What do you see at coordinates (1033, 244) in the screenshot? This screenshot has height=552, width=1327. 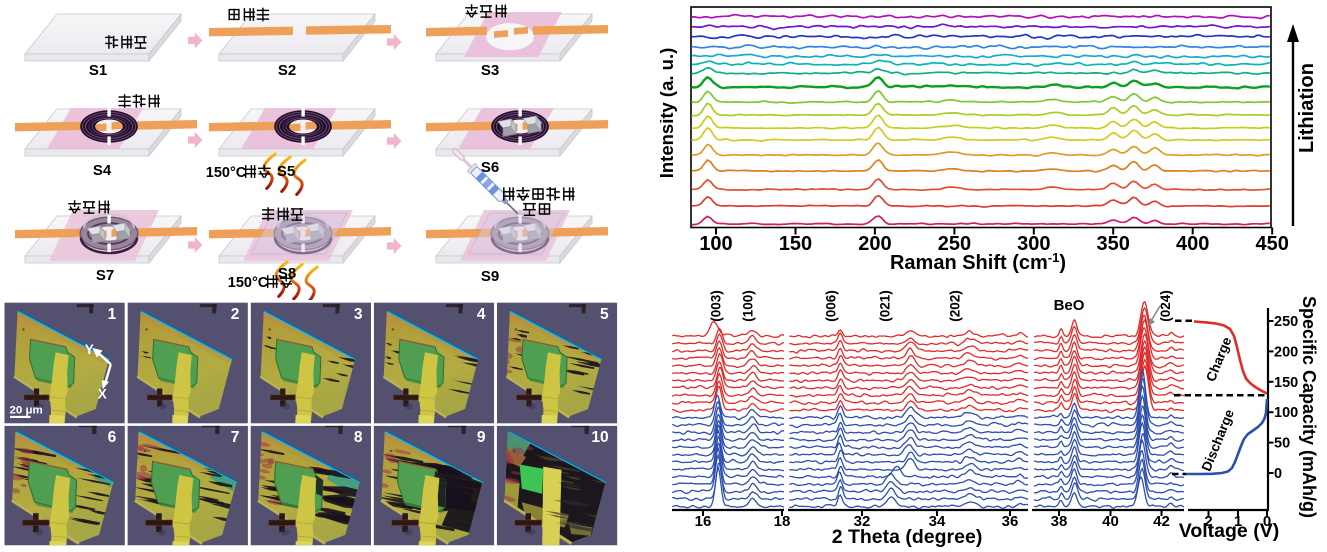 I see `svg-text: 300` at bounding box center [1033, 244].